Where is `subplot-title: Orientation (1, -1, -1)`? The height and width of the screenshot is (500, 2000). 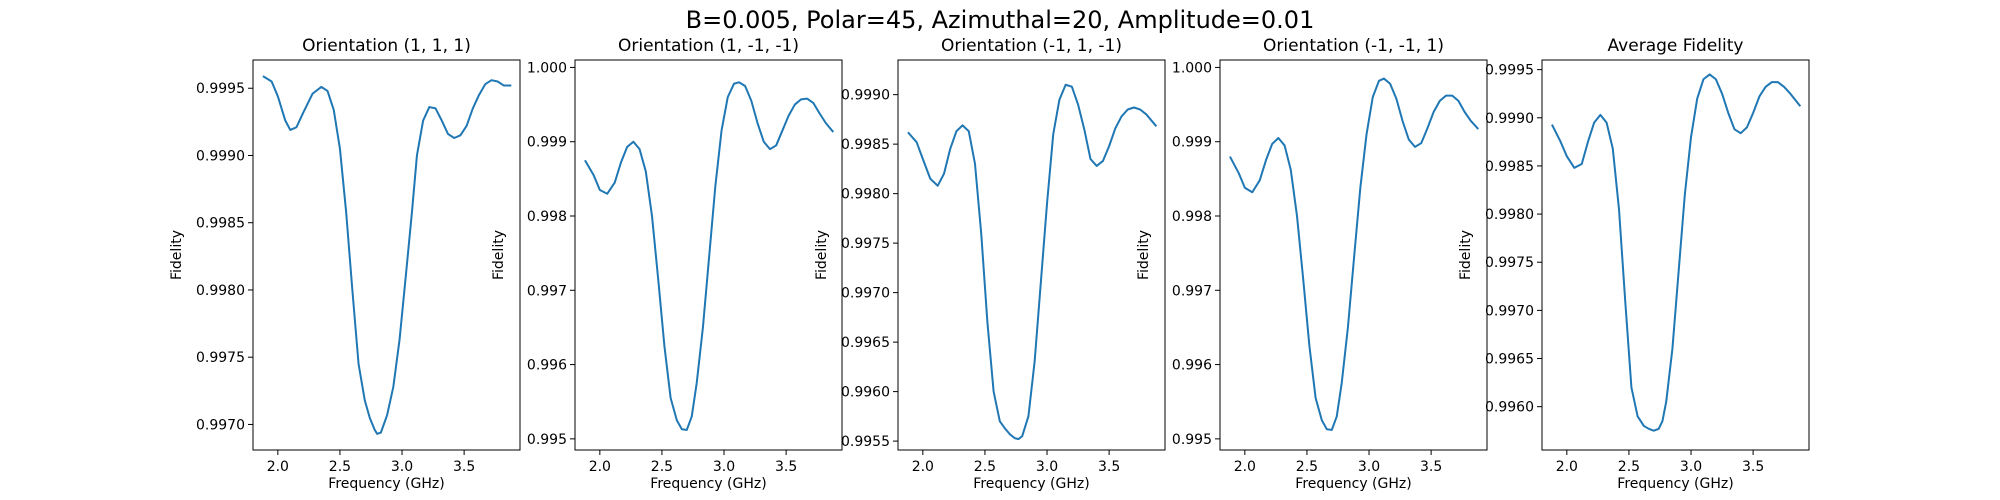
subplot-title: Orientation (1, -1, -1) is located at coordinates (708, 46).